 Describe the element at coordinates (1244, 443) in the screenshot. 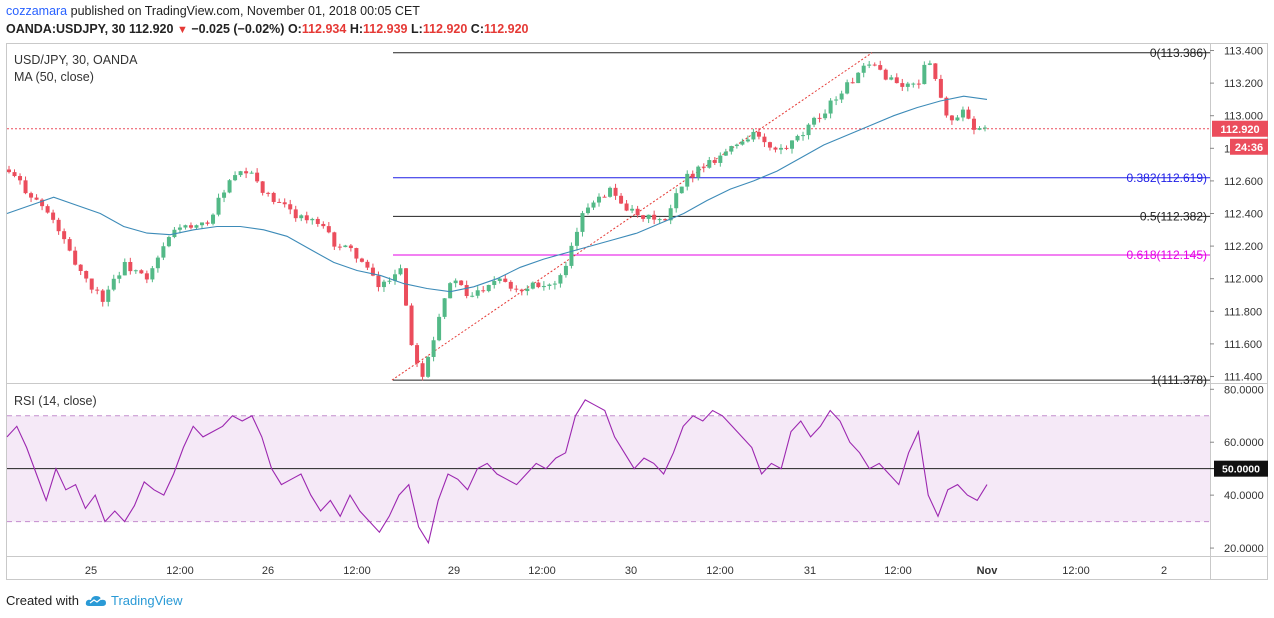

I see `rsi-tick-label: 60.0000` at that location.